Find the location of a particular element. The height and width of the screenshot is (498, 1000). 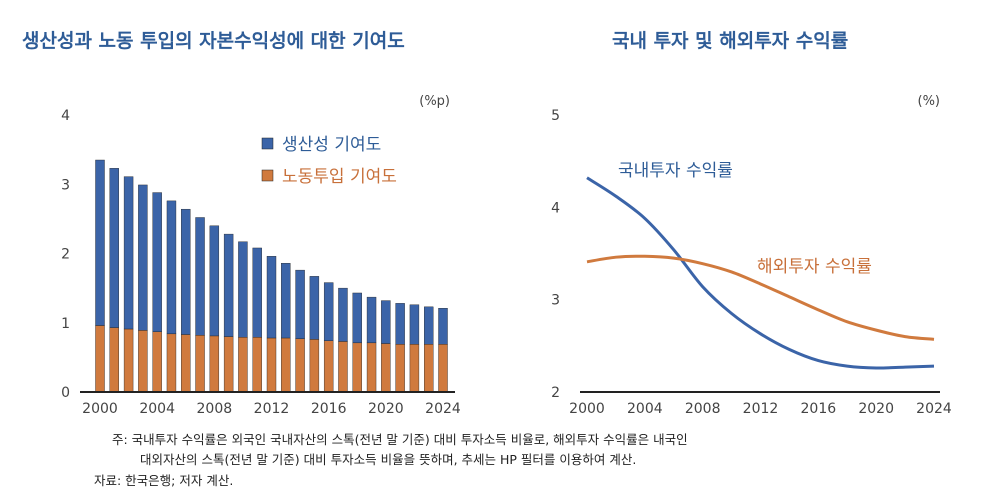

bar-labor-2014 is located at coordinates (300, 365).